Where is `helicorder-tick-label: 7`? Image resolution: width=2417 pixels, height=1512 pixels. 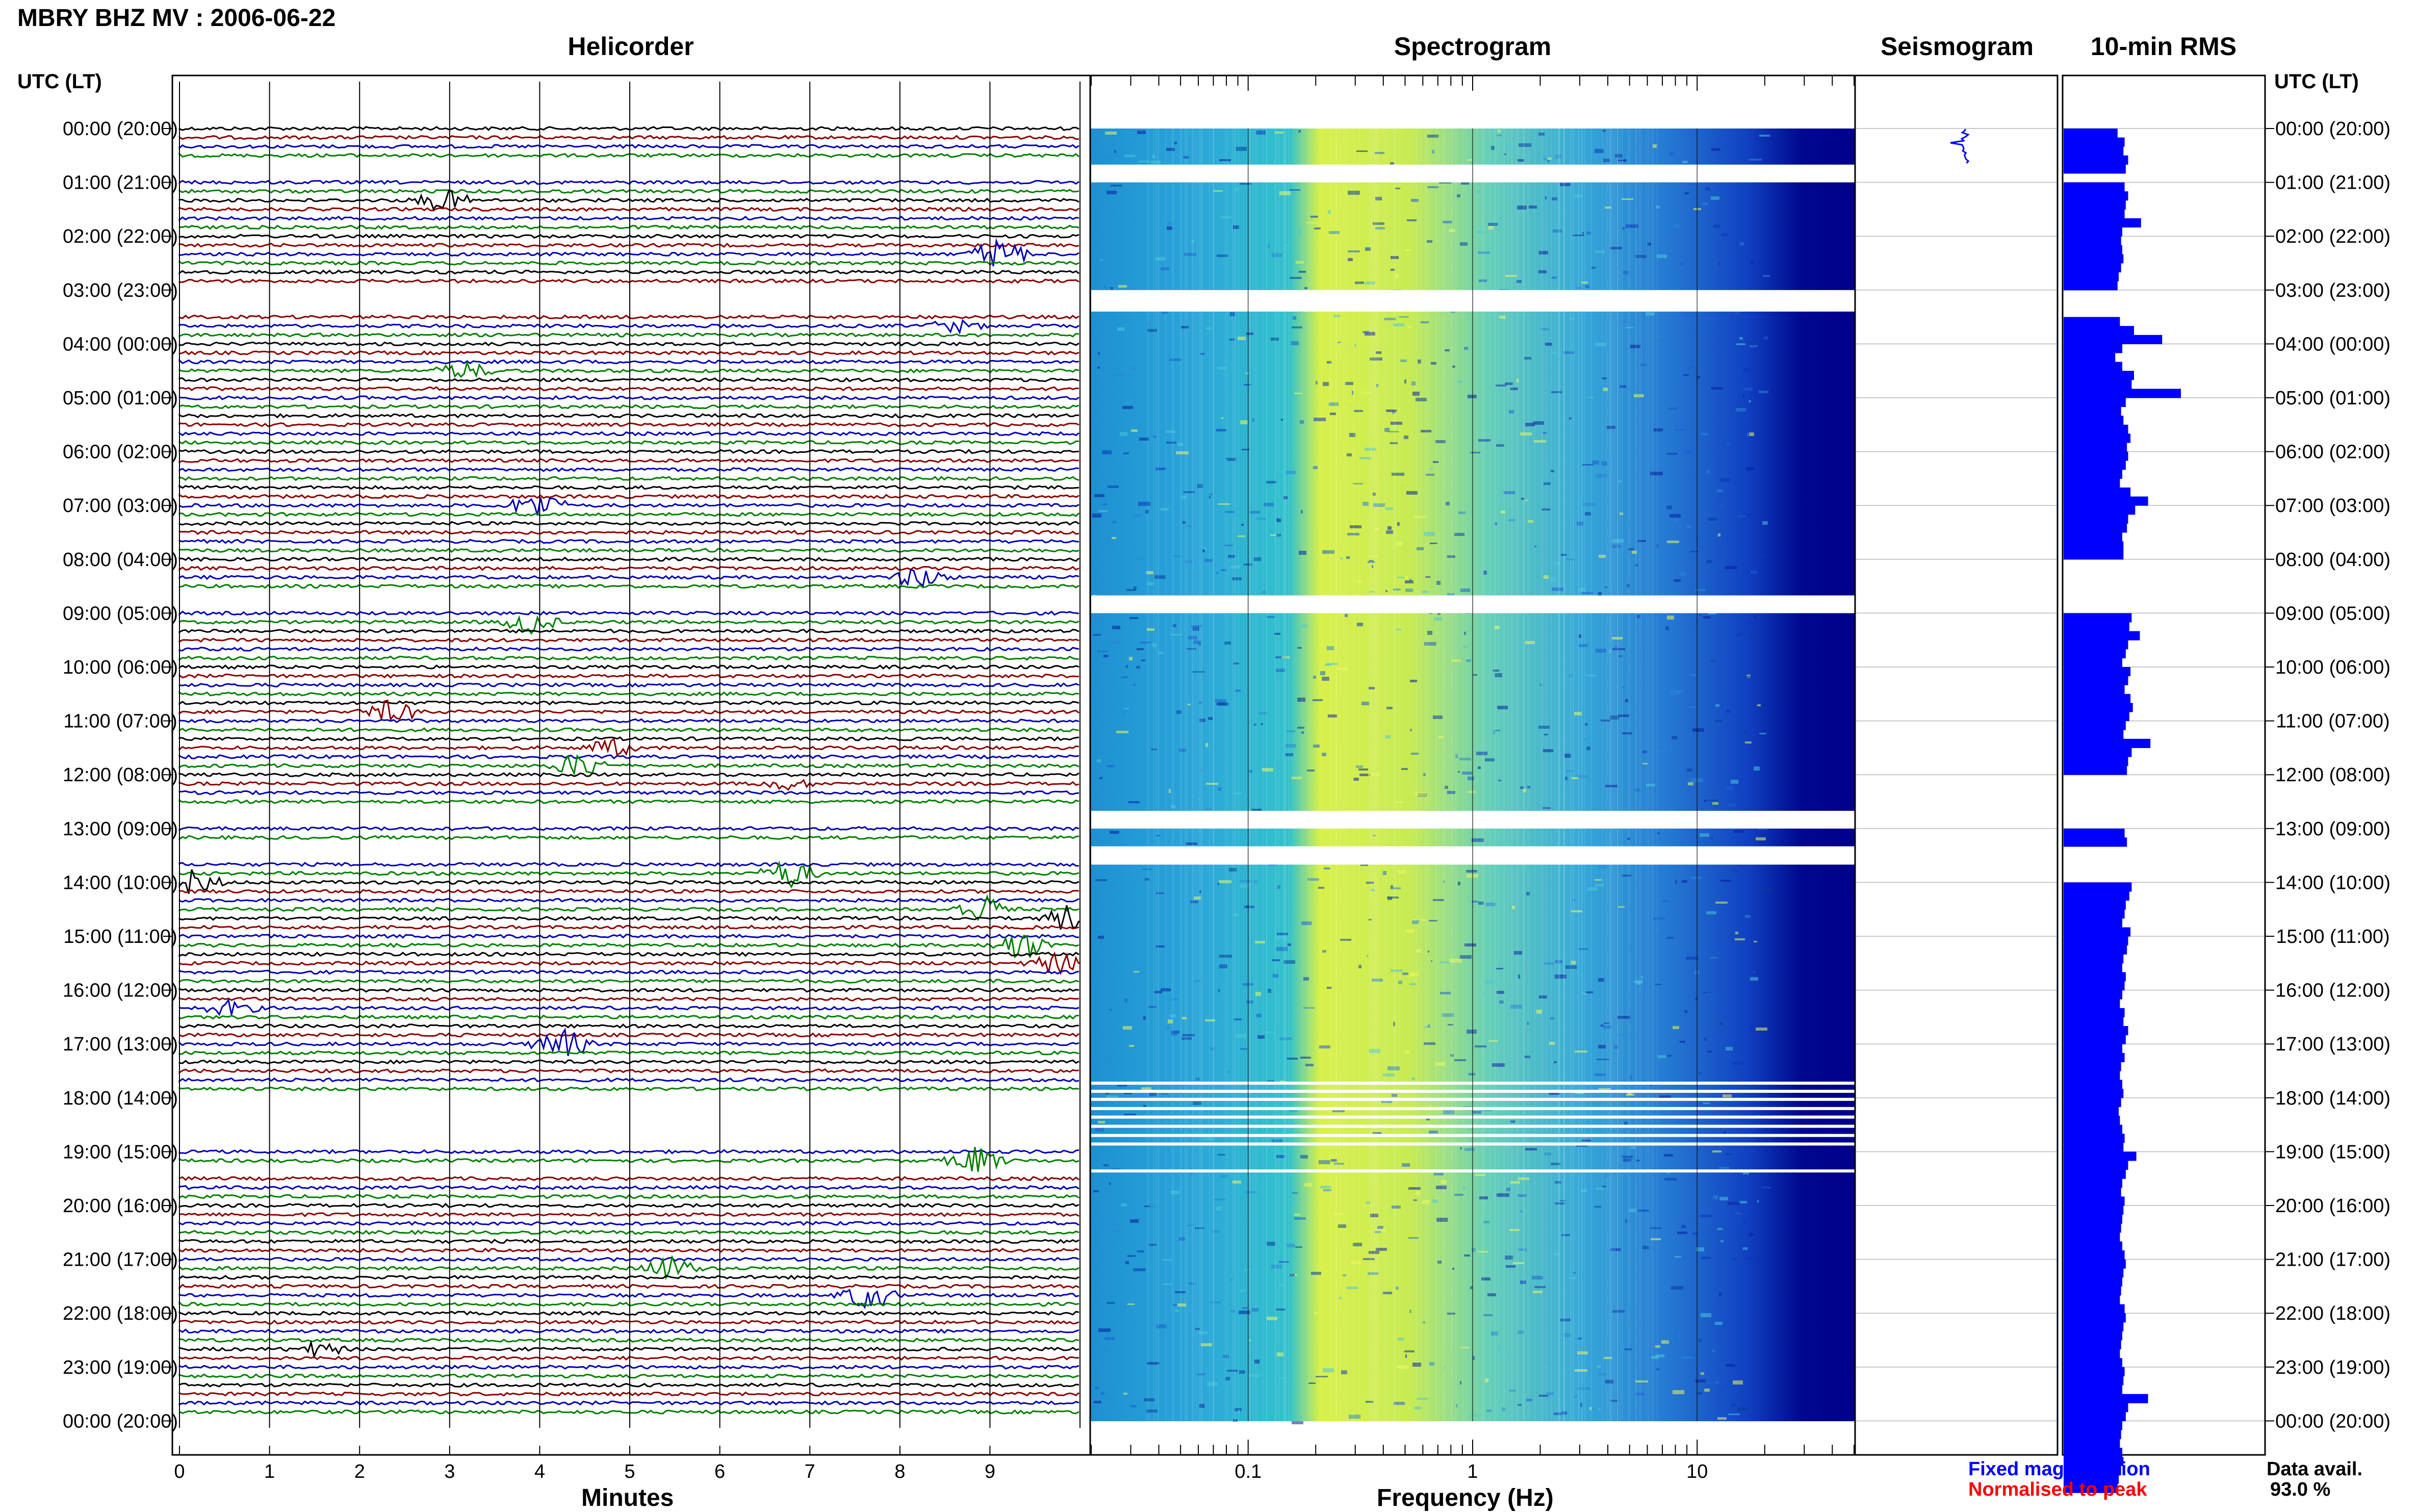
helicorder-tick-label: 7 is located at coordinates (810, 1472).